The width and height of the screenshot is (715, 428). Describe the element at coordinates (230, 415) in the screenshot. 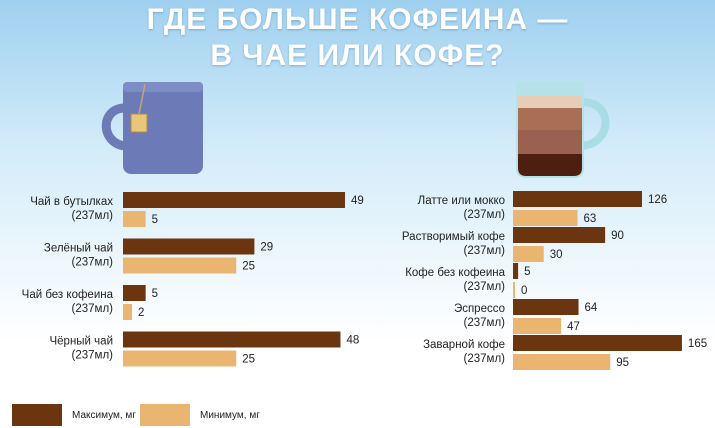

I see `legend-min-label: Минимум, мг` at that location.